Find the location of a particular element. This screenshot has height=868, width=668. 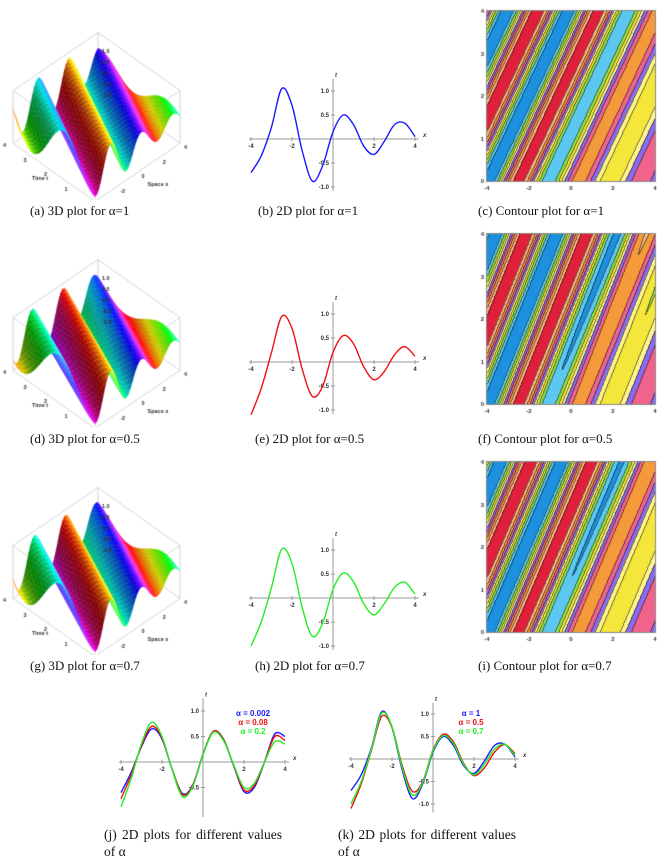

caption-h: (h) 2D plot for α=0.7 is located at coordinates (310, 665).